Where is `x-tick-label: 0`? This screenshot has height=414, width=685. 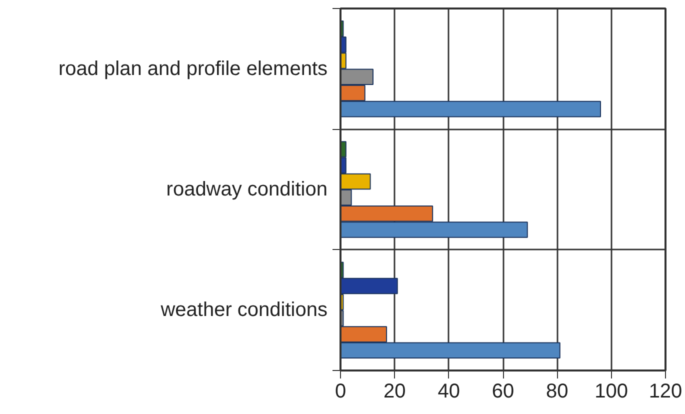 x-tick-label: 0 is located at coordinates (340, 391).